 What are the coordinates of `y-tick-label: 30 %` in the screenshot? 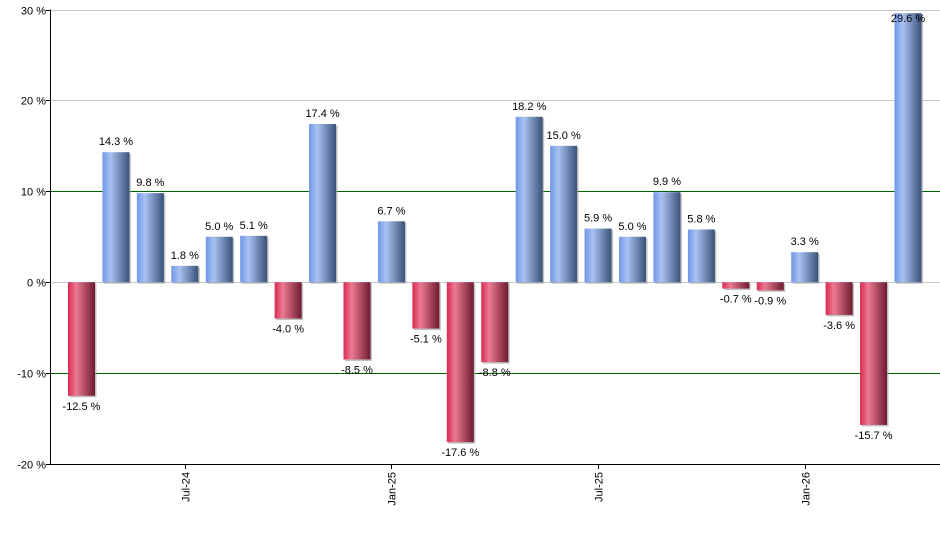 It's located at (33, 12).